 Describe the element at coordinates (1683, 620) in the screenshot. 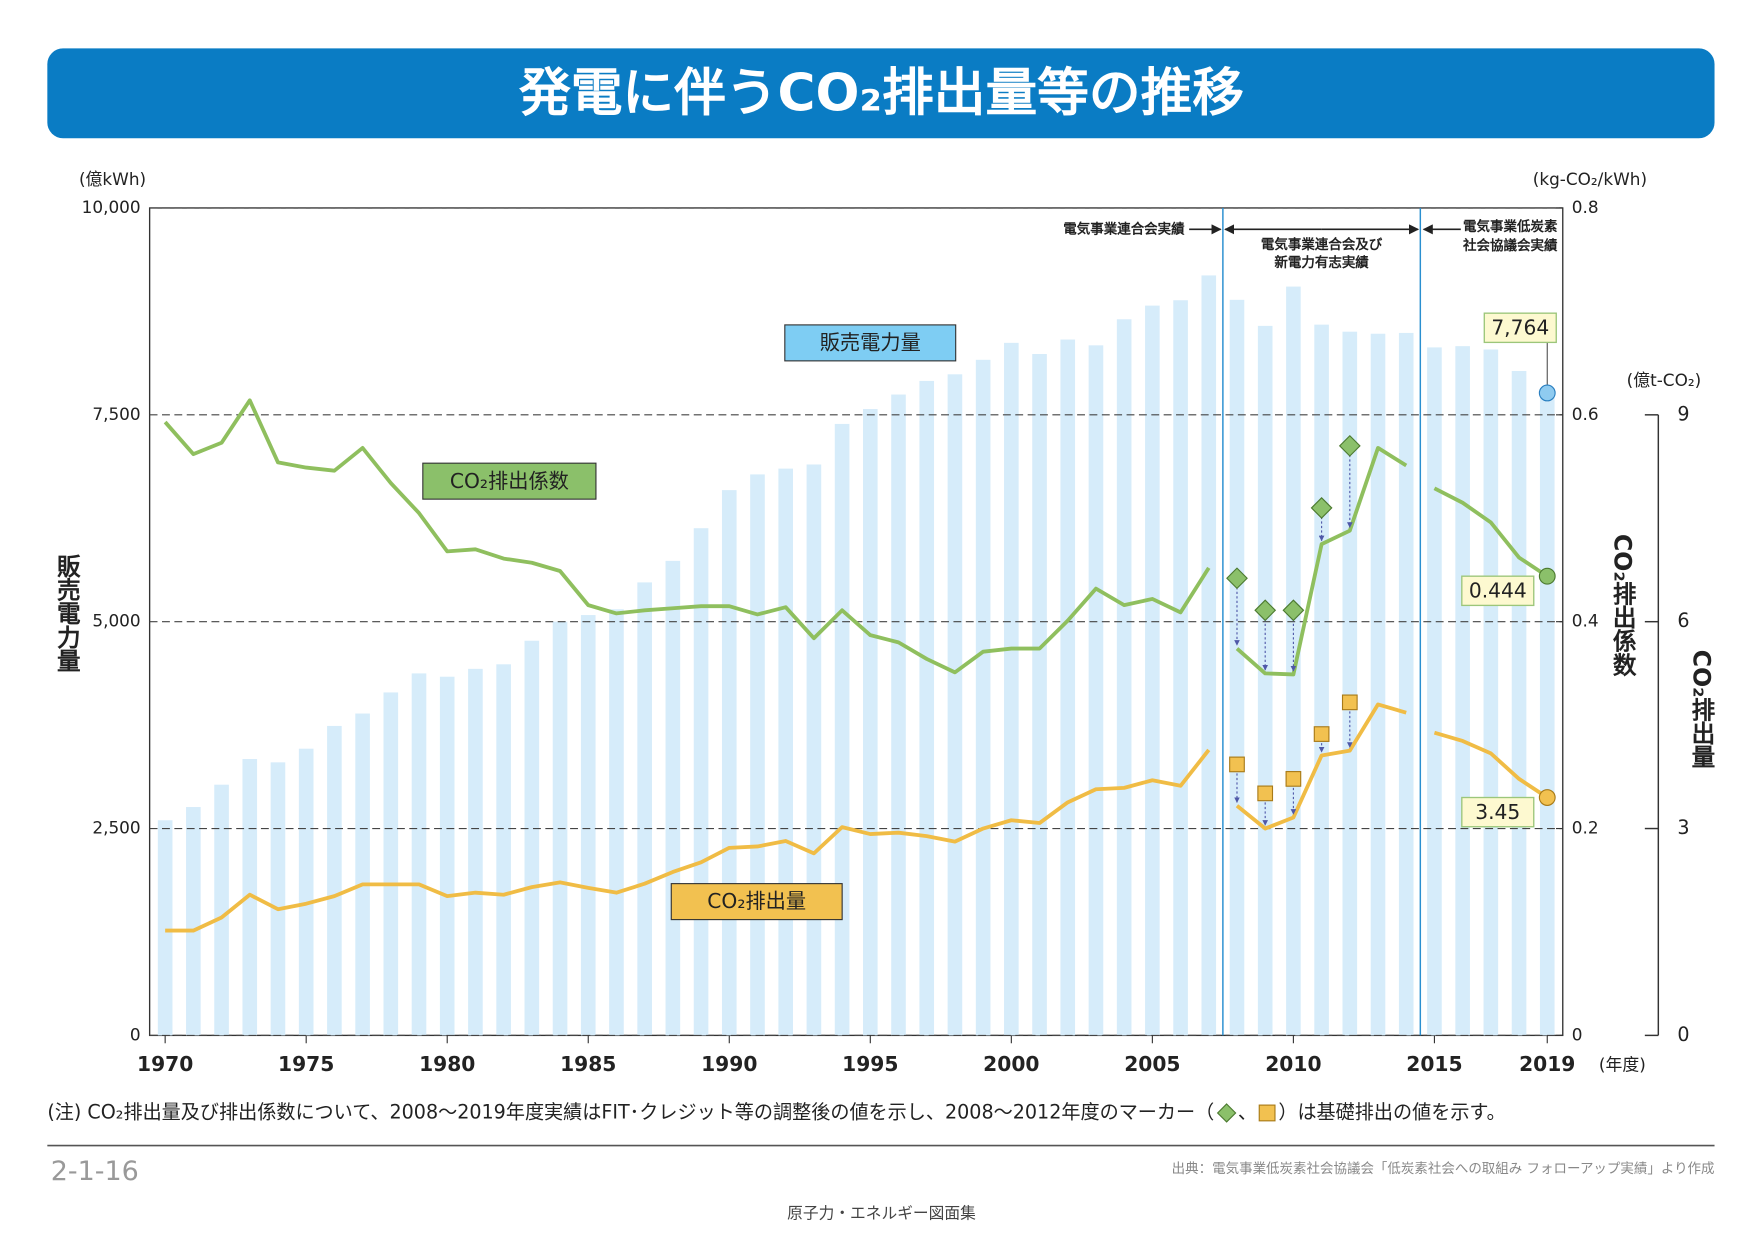

I see `y3-tick-label: 6` at that location.